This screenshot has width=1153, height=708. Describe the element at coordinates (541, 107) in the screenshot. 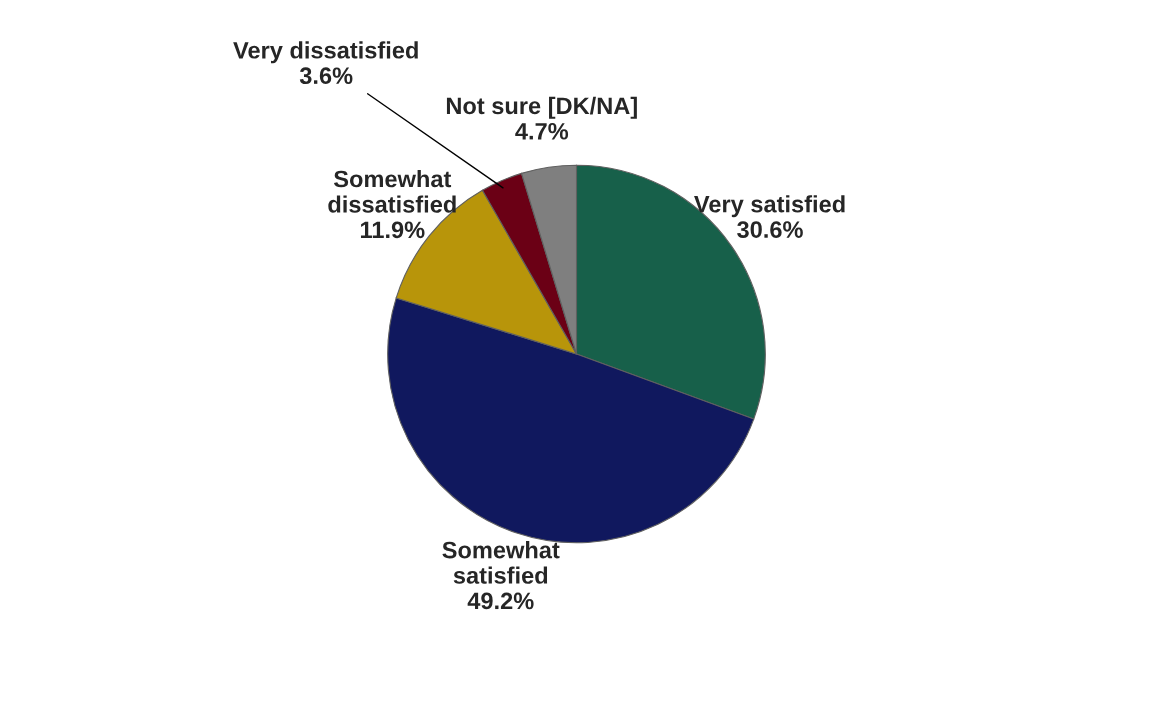

I see `slice-label: Not sure [DK/NA]` at that location.